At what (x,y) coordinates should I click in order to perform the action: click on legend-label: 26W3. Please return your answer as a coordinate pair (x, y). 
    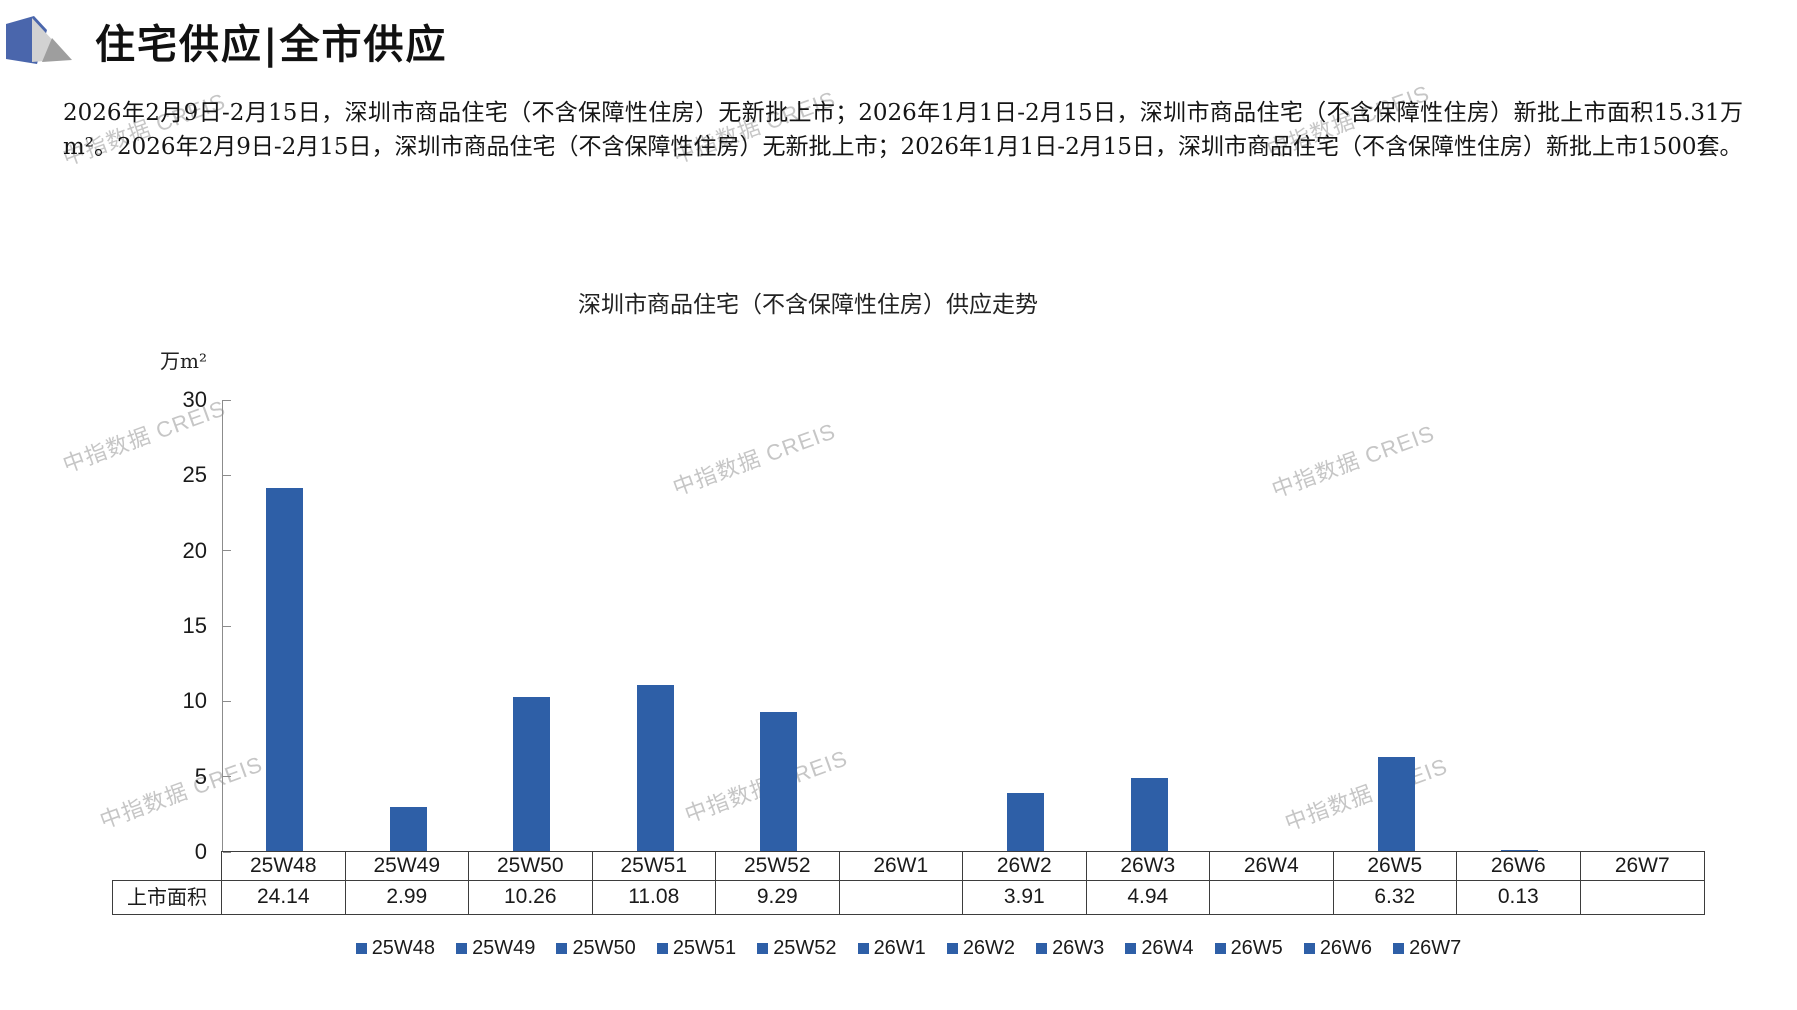
    Looking at the image, I should click on (1078, 947).